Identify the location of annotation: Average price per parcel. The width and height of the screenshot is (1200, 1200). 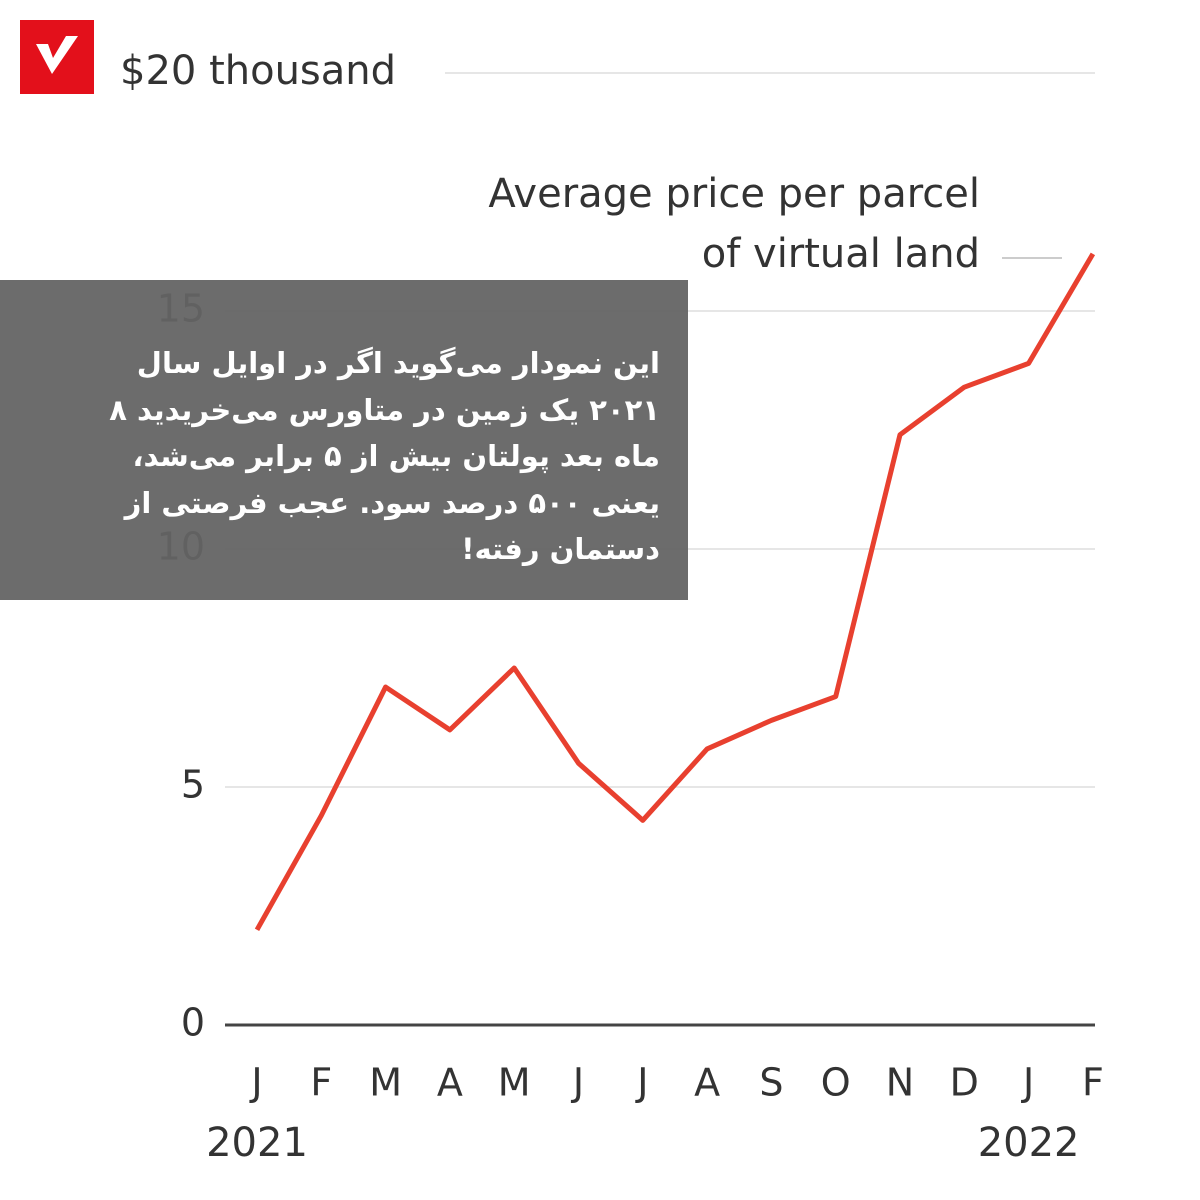
(734, 194).